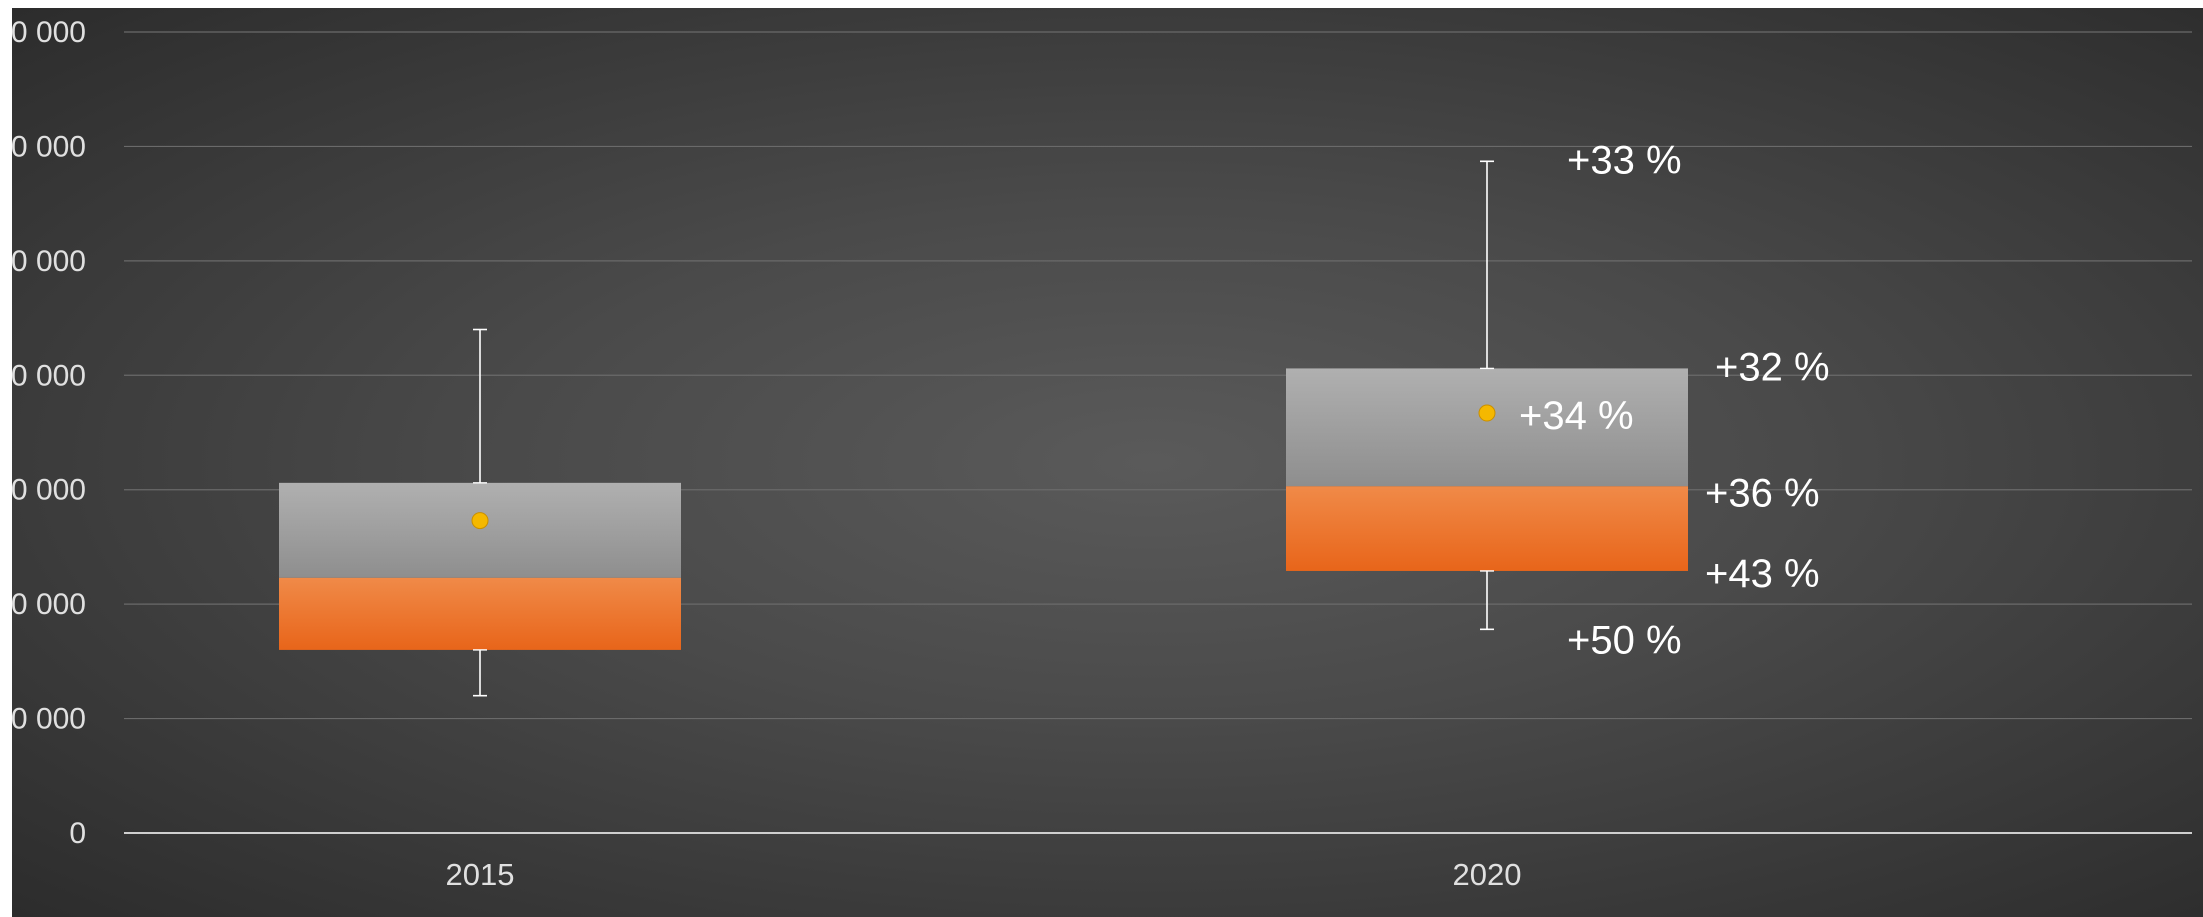 This screenshot has height=917, width=2203. I want to click on box-2020, so click(1487, 395).